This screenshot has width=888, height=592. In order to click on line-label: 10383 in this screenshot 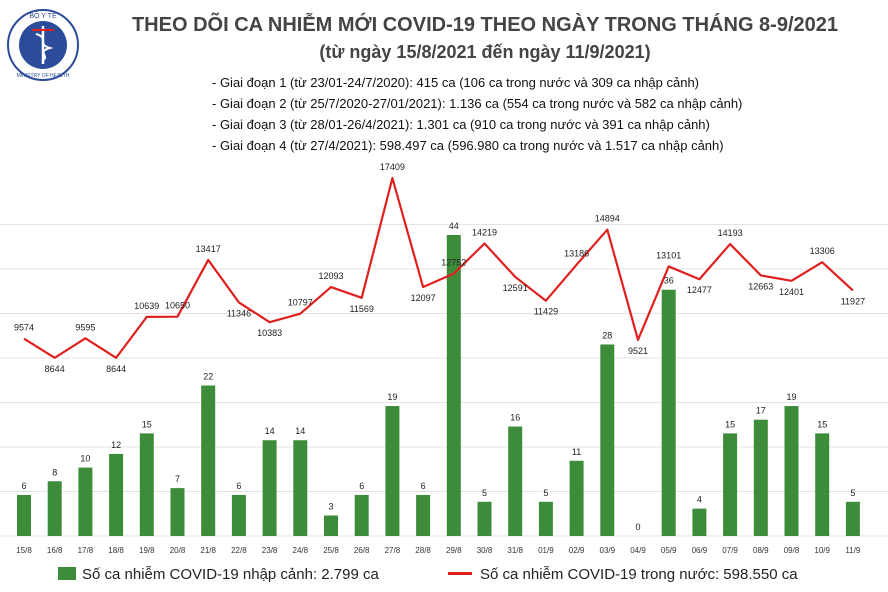, I will do `click(269, 333)`.